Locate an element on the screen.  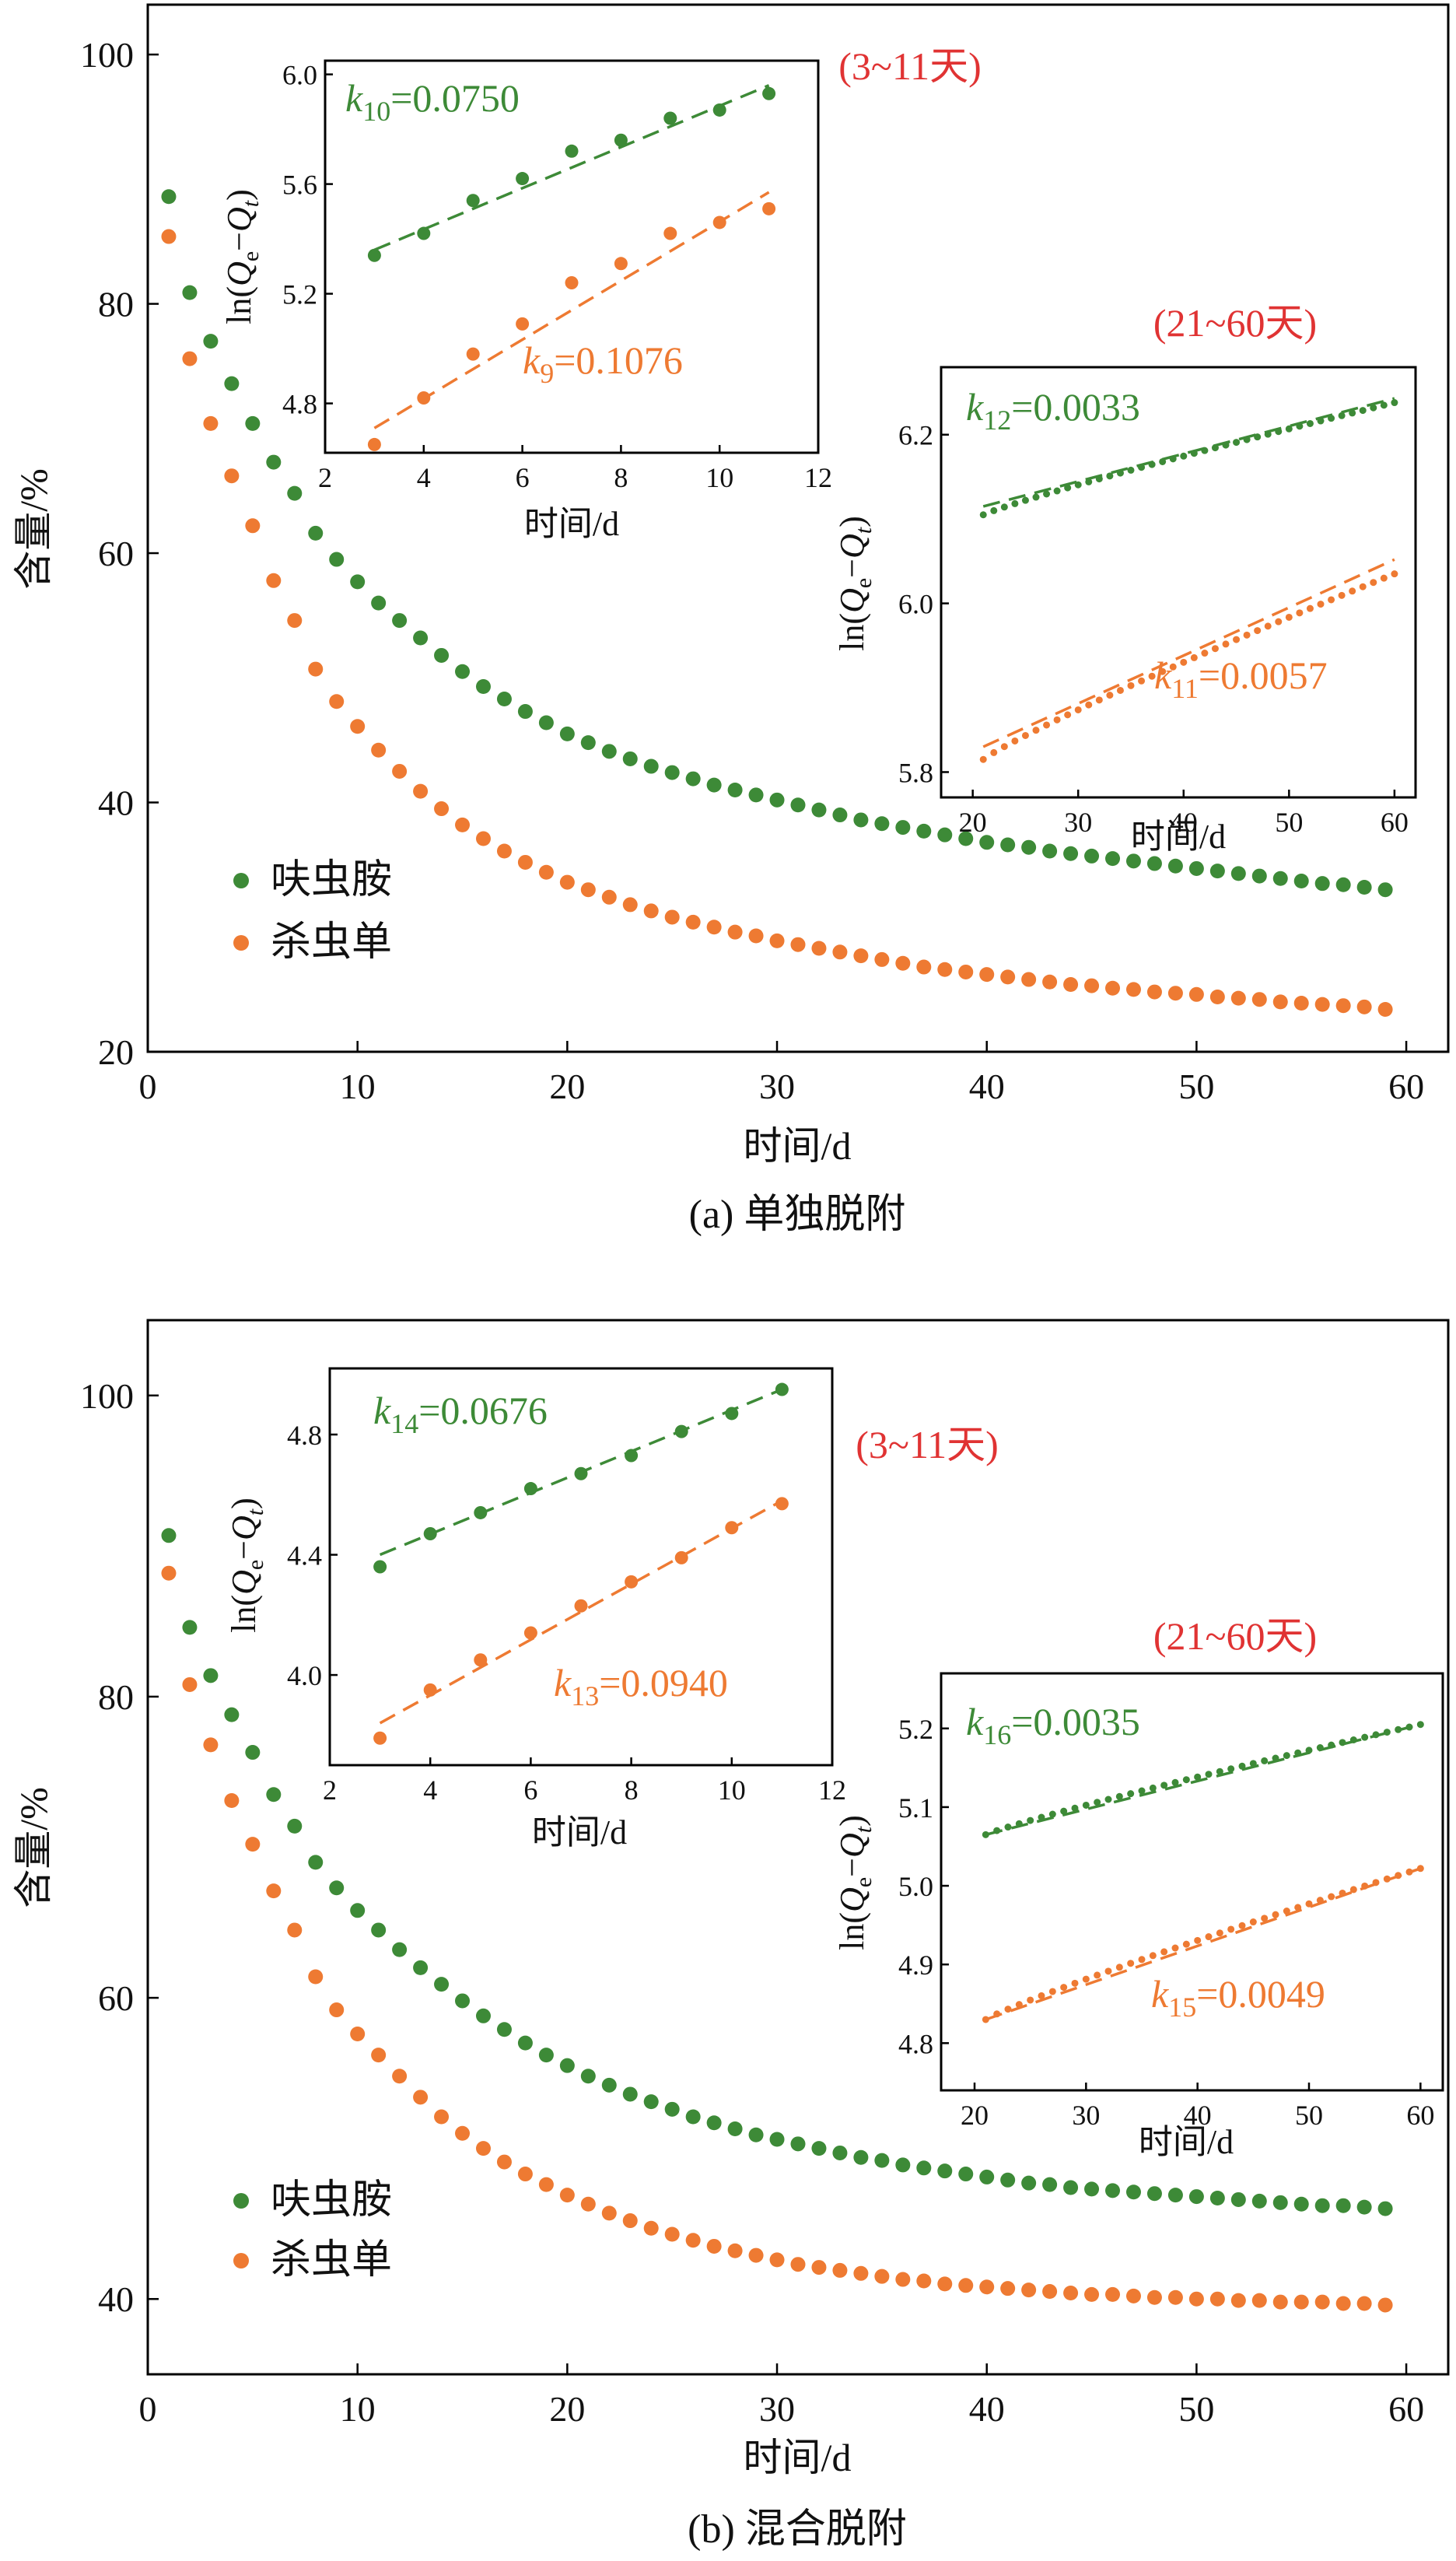
k-symbol: k is located at coordinates (563, 1683).